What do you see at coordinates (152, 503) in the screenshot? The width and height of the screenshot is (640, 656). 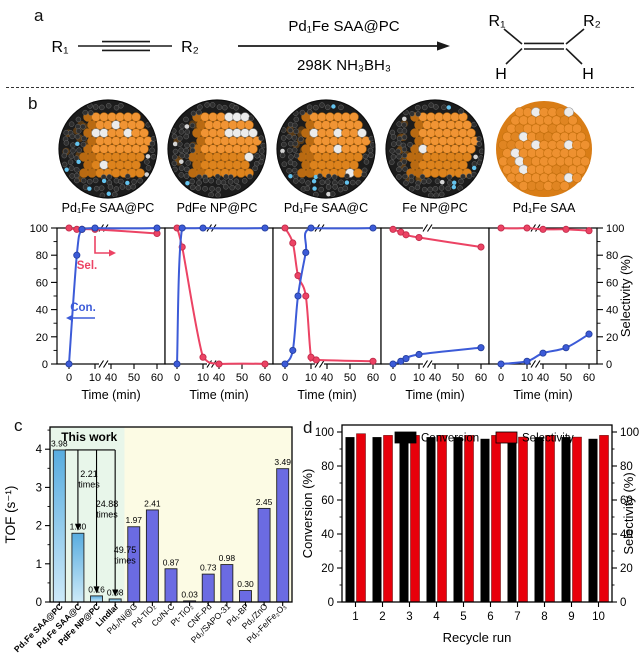 I see `tof-value-label: 2.41` at bounding box center [152, 503].